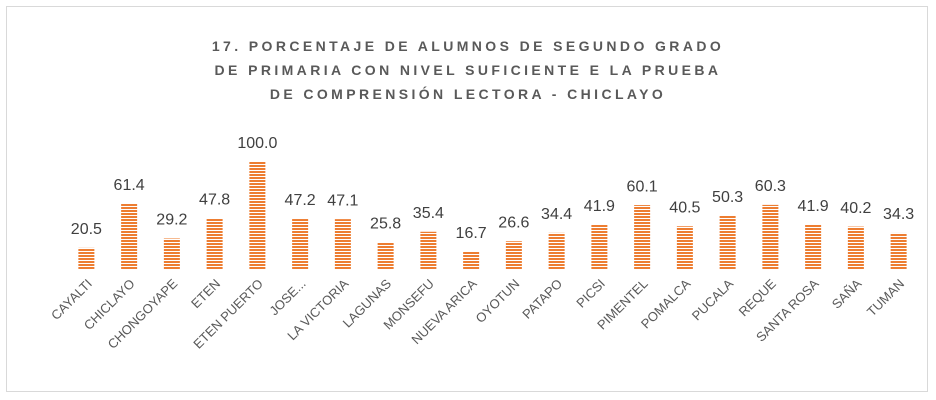 Image resolution: width=936 pixels, height=400 pixels. Describe the element at coordinates (770, 186) in the screenshot. I see `data-label: 60.3` at that location.